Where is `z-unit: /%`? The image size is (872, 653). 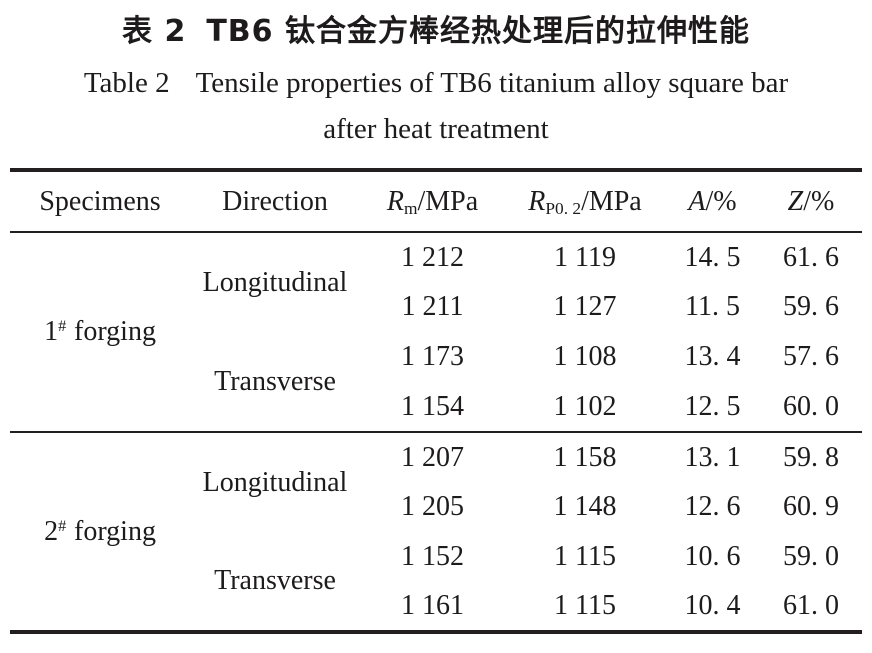 z-unit: /% is located at coordinates (819, 201).